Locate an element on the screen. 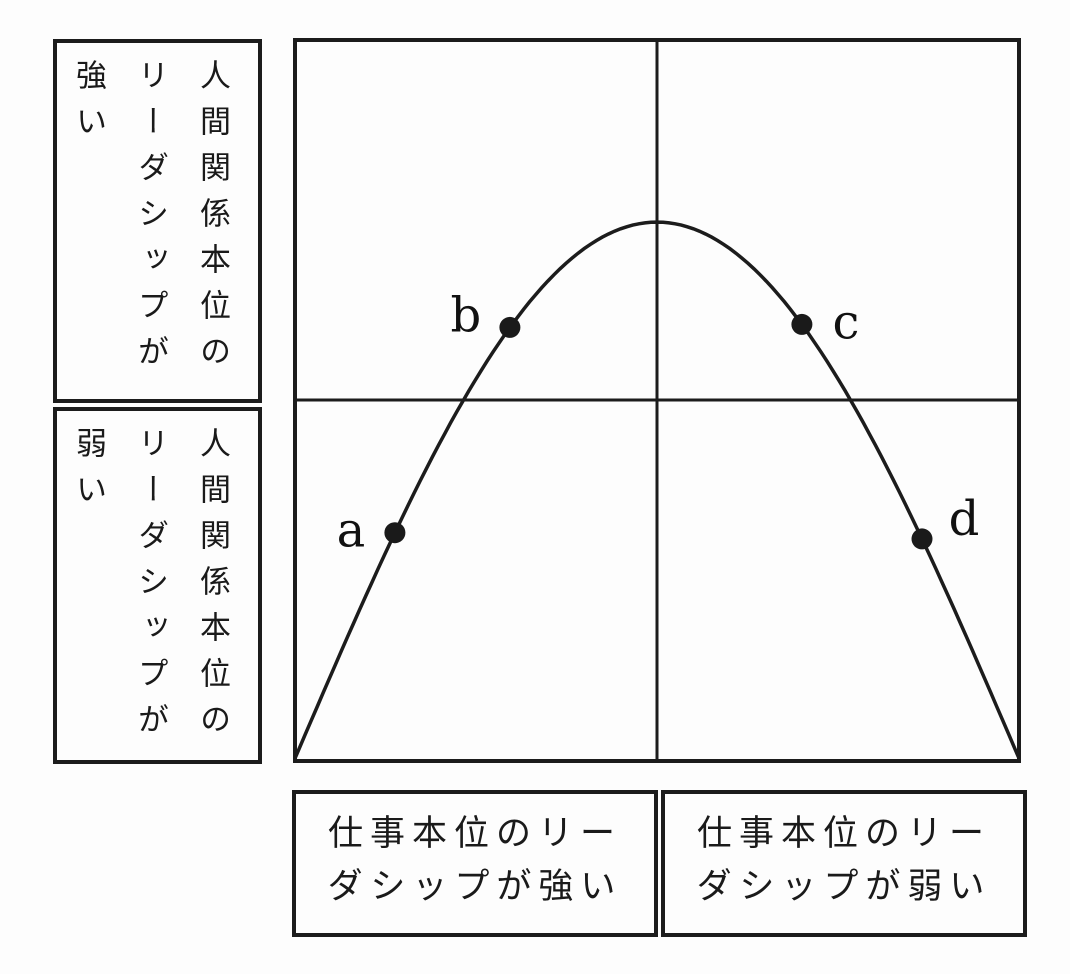 The width and height of the screenshot is (1070, 974). y-axis-label-box-bottom: 人間関係本位の リーダシップが 弱い is located at coordinates (157, 585).